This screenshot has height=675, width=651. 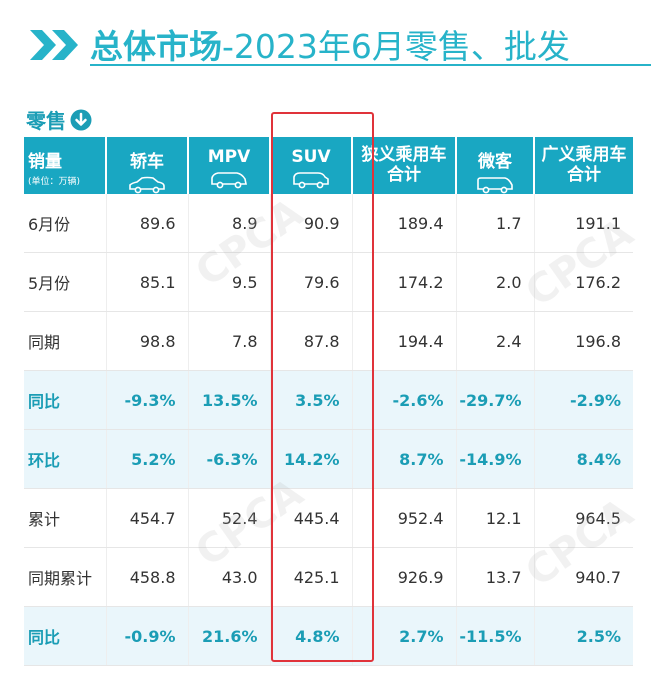 I want to click on down-arrow-circle-icon, so click(x=81, y=119).